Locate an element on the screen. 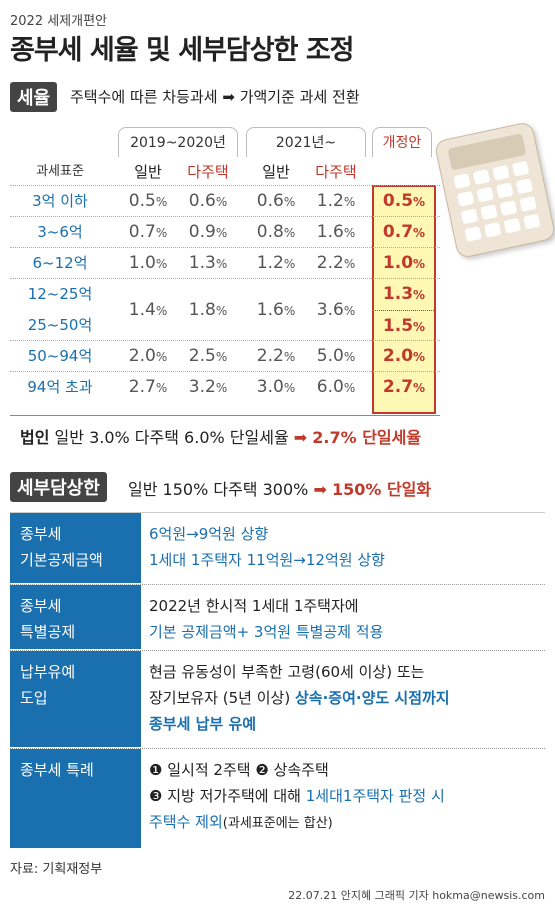 The image size is (555, 907). rate-cell: 3.2% is located at coordinates (208, 387).